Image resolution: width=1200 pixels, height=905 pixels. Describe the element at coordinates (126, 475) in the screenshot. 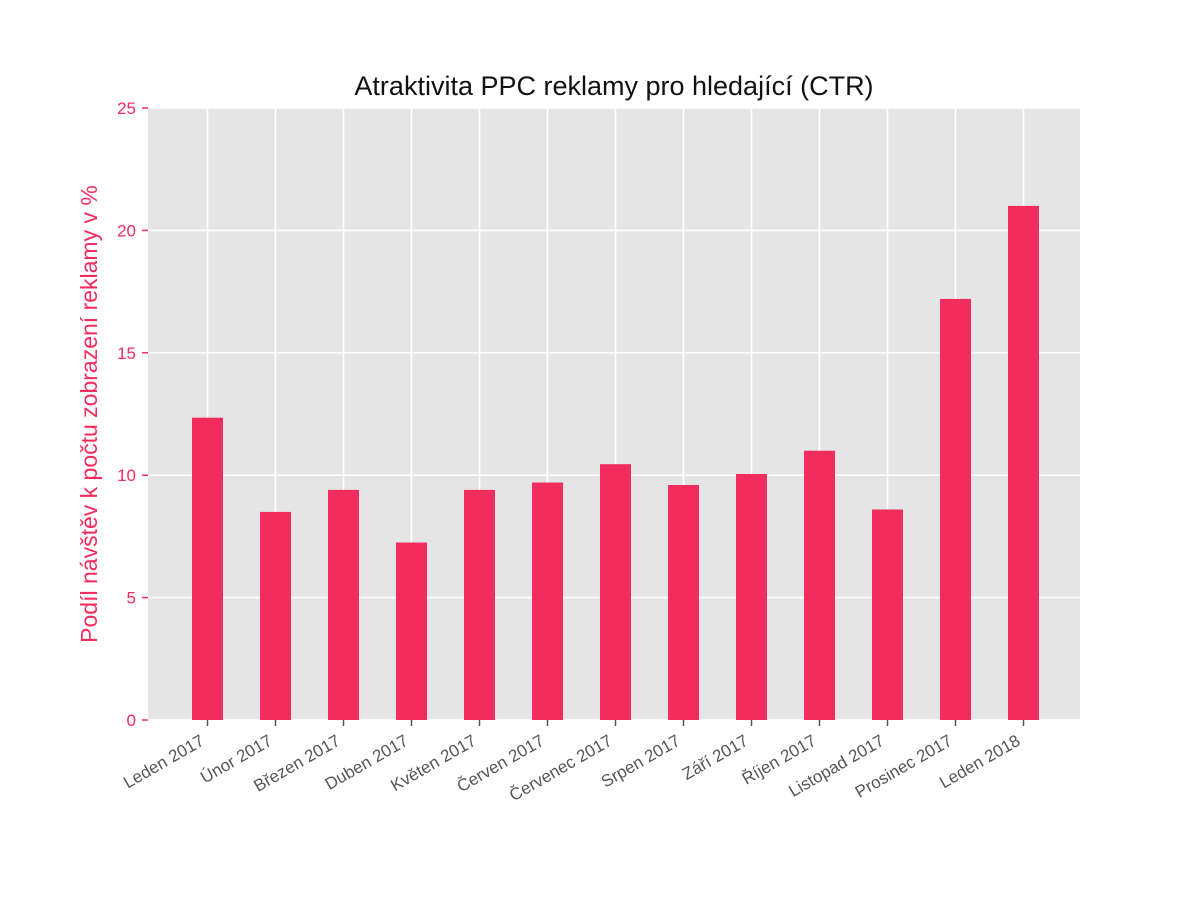

I see `y-tick-label: 10` at that location.